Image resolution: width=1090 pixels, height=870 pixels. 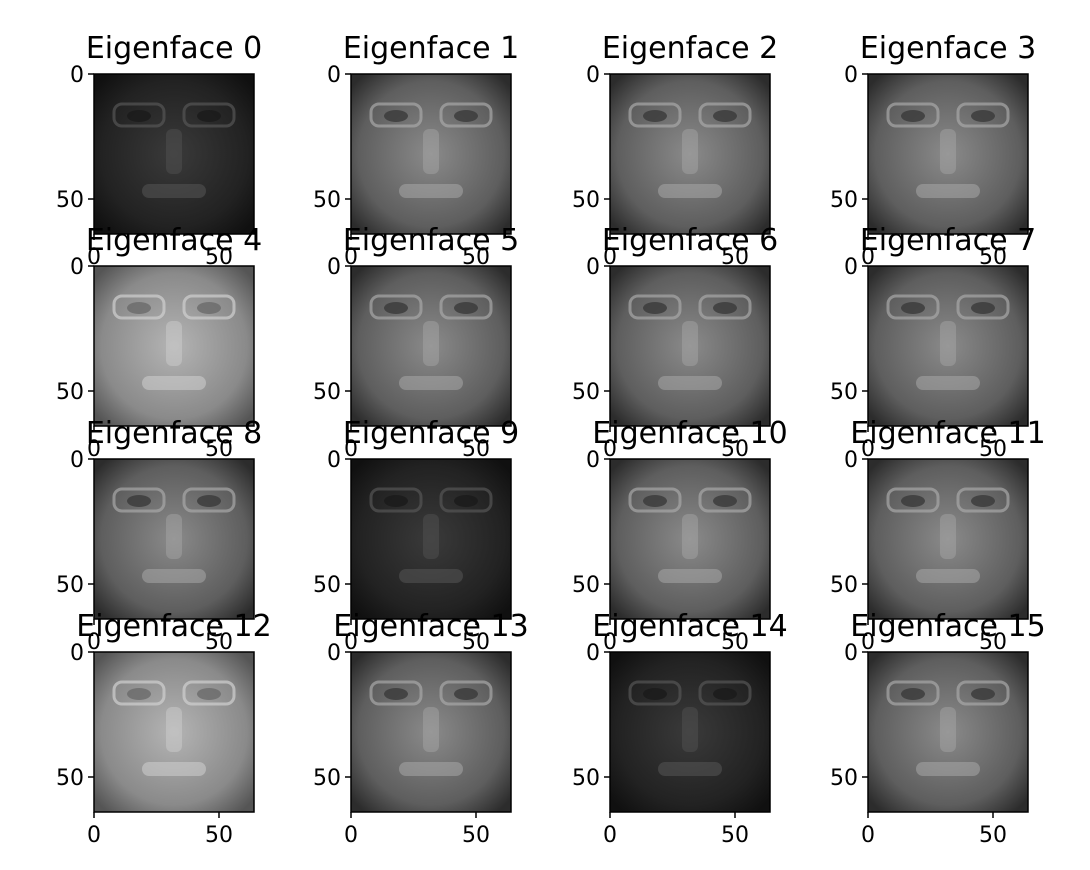 I want to click on panel-title: Eigenface 3, so click(x=948, y=48).